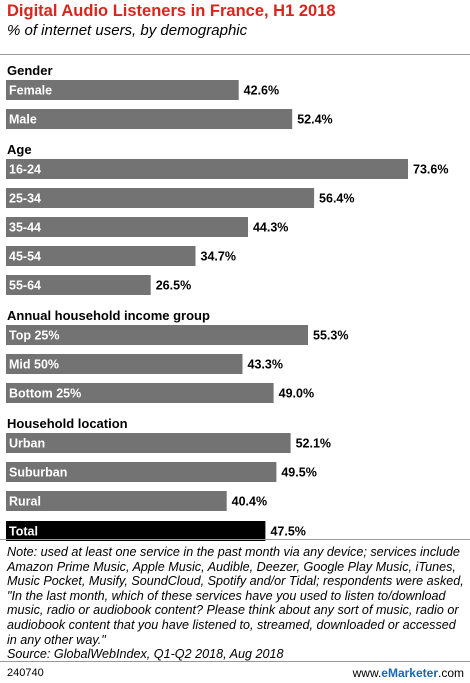 This screenshot has height=683, width=470. Describe the element at coordinates (249, 502) in the screenshot. I see `value-label-rural: 40.4%` at that location.